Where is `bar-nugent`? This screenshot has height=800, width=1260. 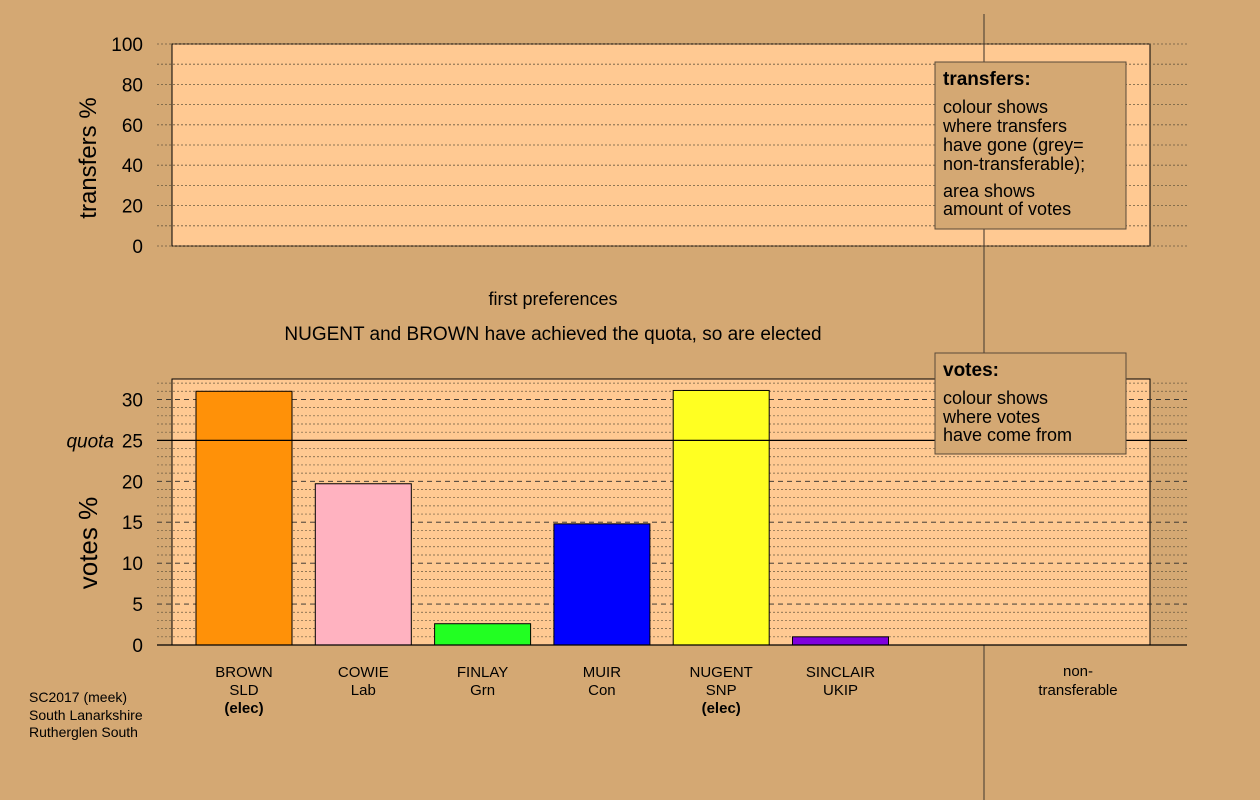
bar-nugent is located at coordinates (721, 517).